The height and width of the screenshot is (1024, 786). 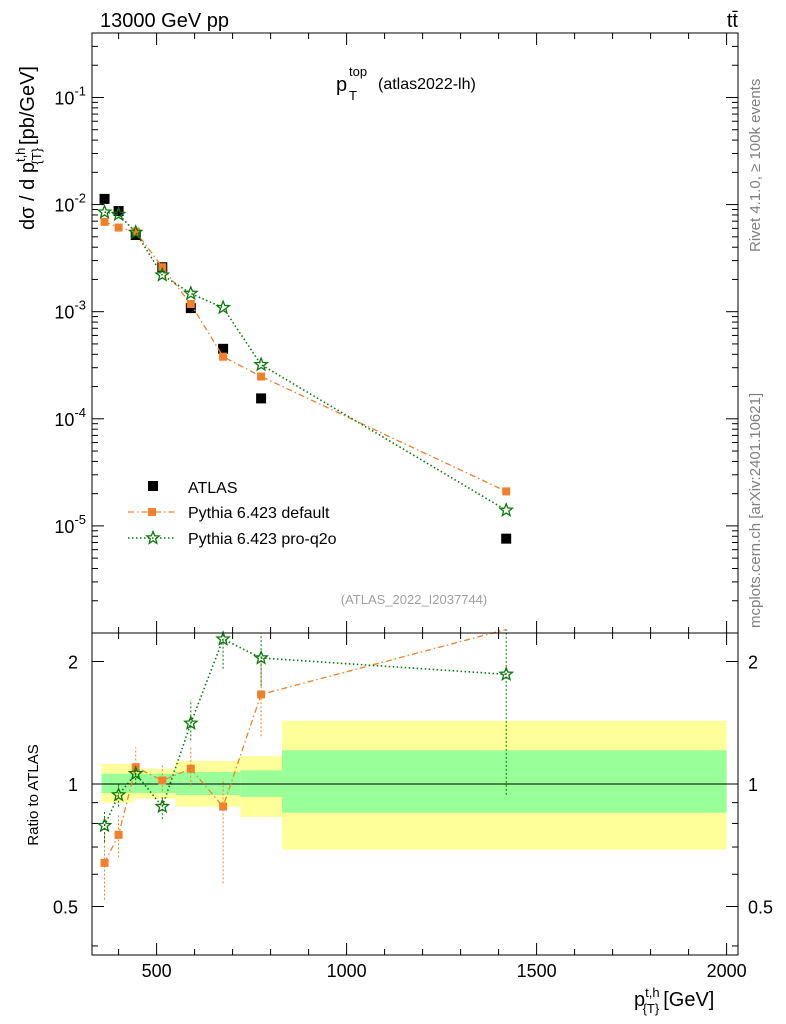 What do you see at coordinates (347, 971) in the screenshot?
I see `x-tick-label: 1000` at bounding box center [347, 971].